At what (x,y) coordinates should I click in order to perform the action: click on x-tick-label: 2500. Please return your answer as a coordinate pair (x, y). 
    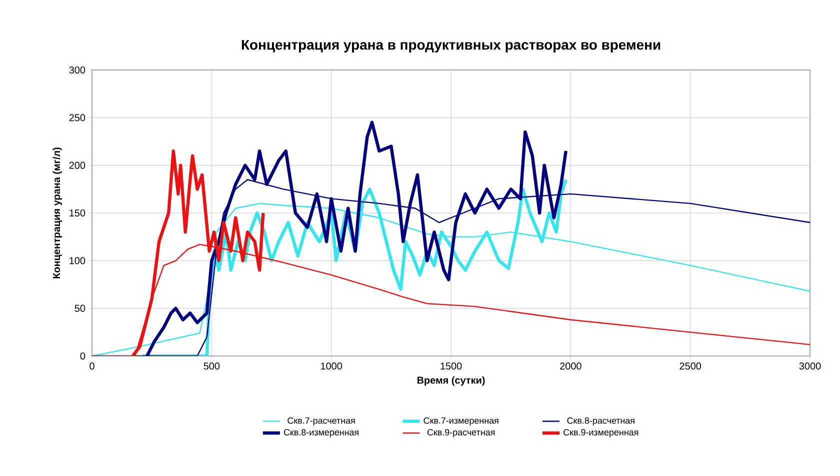
    Looking at the image, I should click on (691, 366).